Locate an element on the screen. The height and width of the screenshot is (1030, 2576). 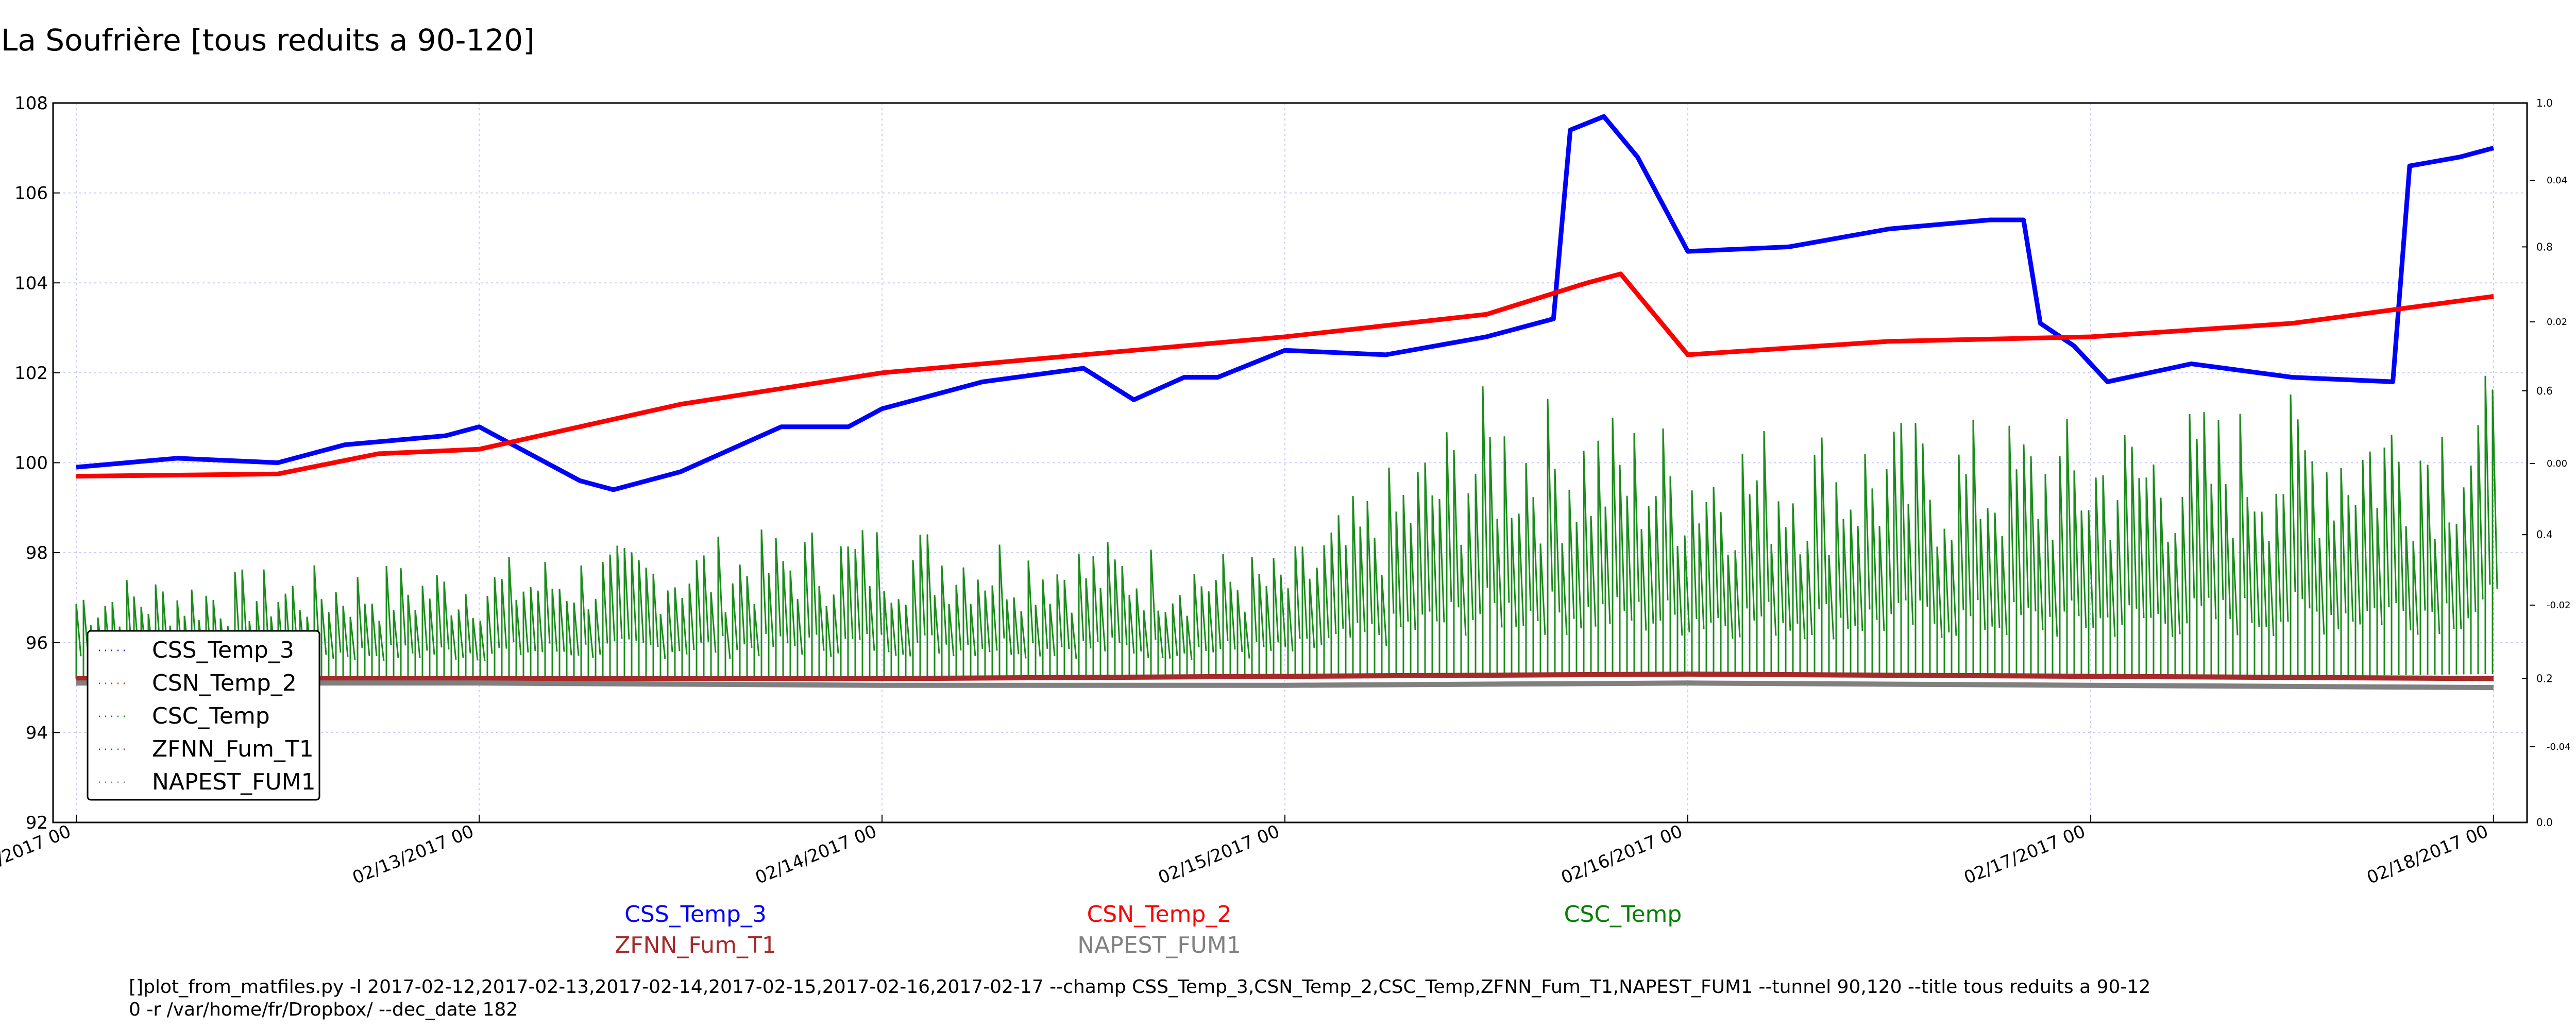
y-tick-label: 96 is located at coordinates (37, 644).